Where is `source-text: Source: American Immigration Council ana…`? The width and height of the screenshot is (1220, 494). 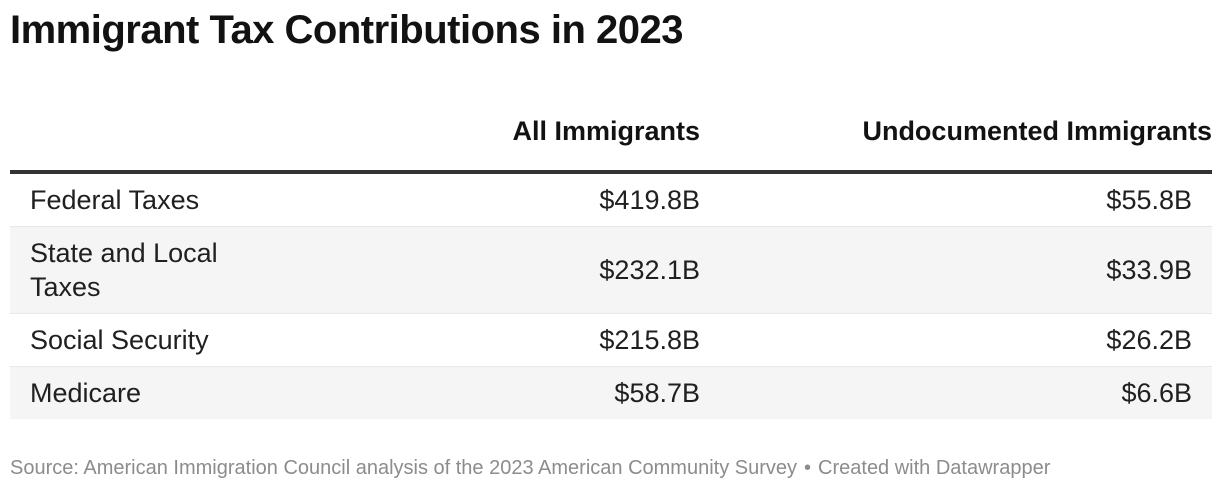 source-text: Source: American Immigration Council ana… is located at coordinates (404, 468).